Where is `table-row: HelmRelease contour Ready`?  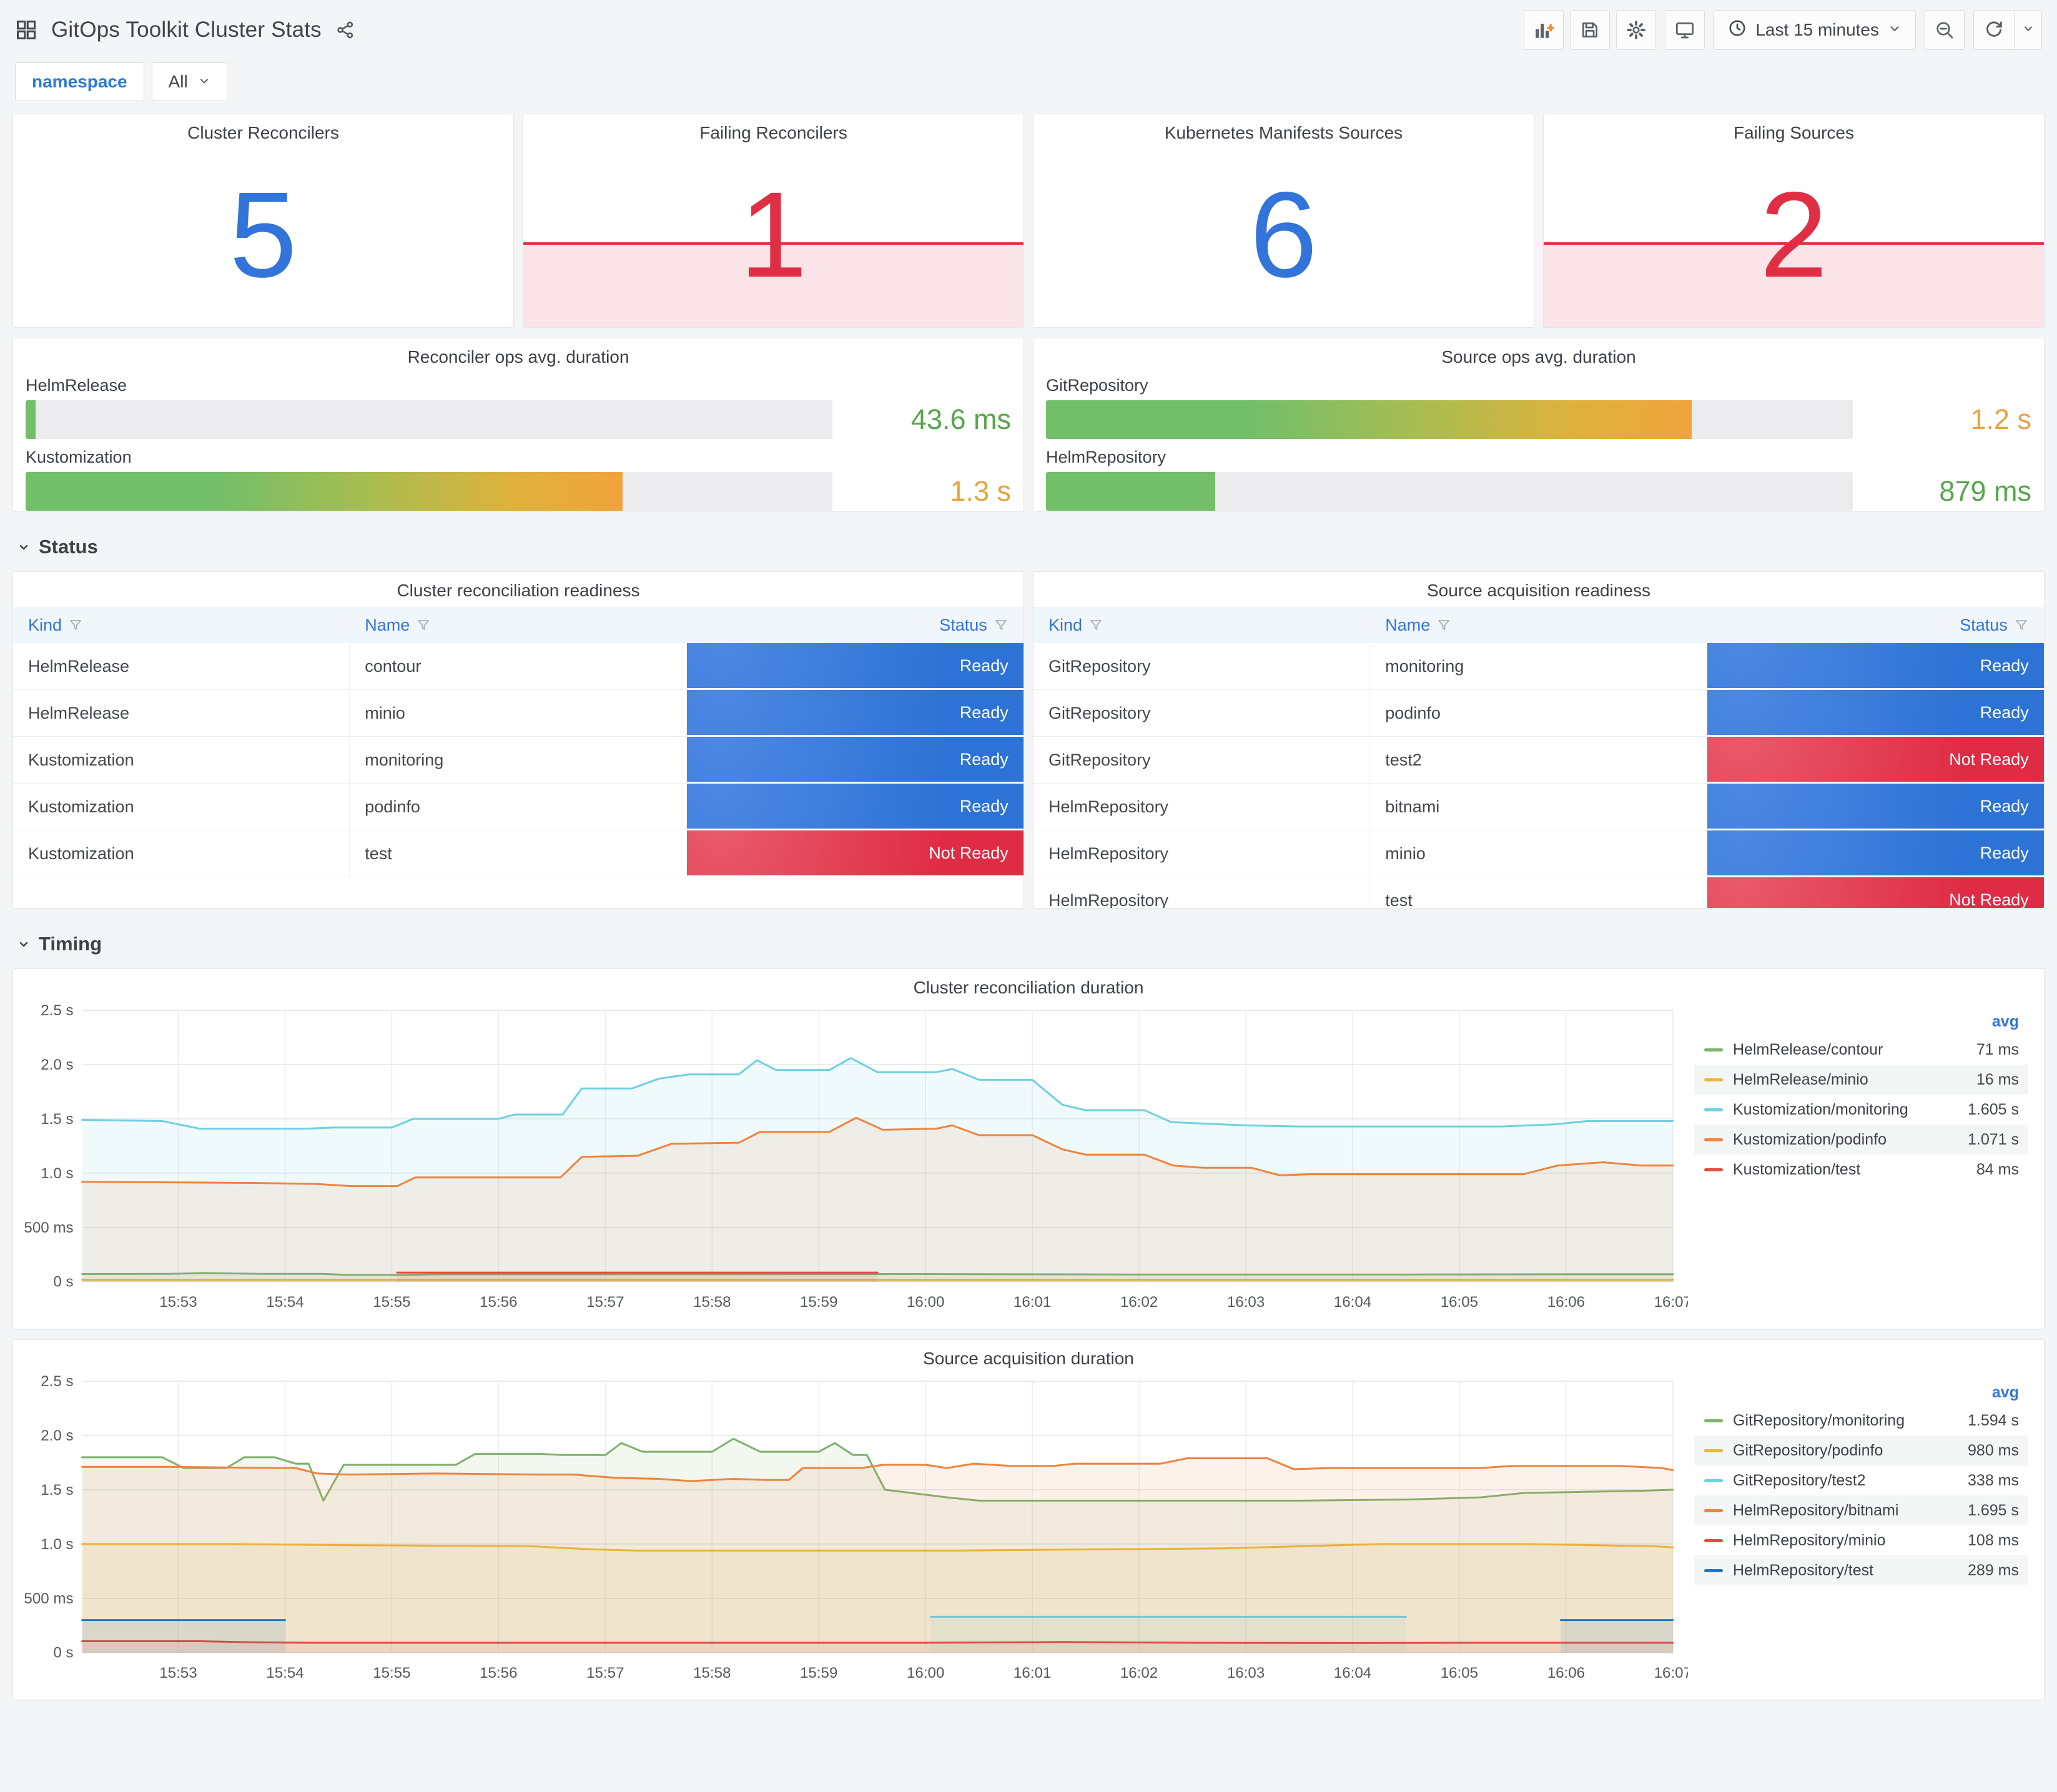
table-row: HelmRelease contour Ready is located at coordinates (519, 666).